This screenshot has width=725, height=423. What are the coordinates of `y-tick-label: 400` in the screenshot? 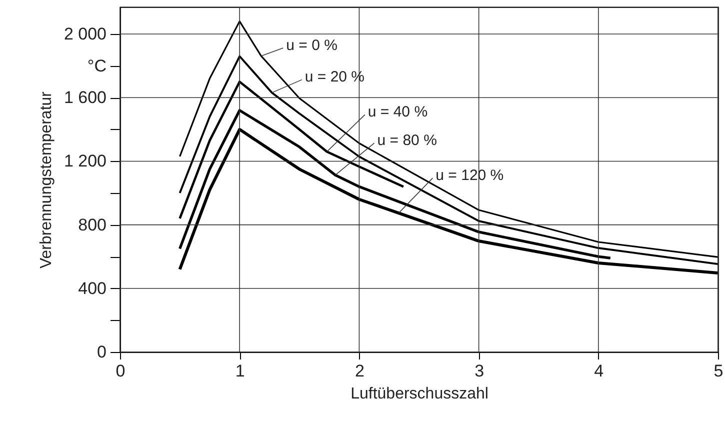 It's located at (92, 288).